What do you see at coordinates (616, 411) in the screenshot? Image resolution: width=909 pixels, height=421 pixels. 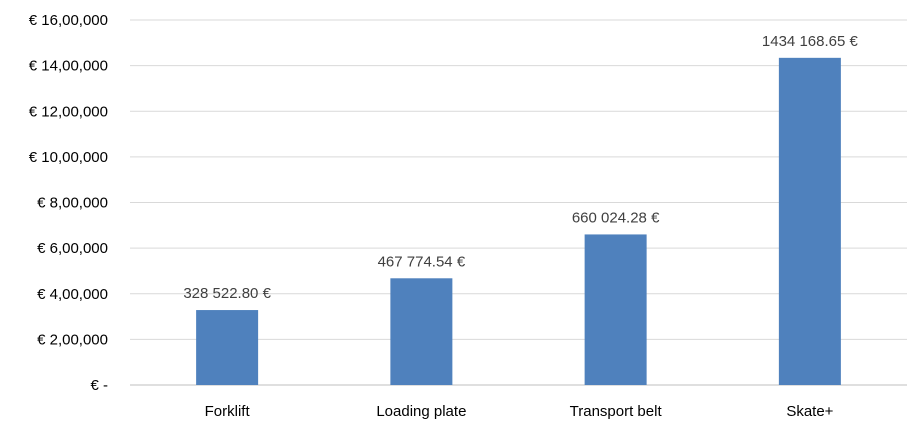 I see `category-label: Transport belt` at bounding box center [616, 411].